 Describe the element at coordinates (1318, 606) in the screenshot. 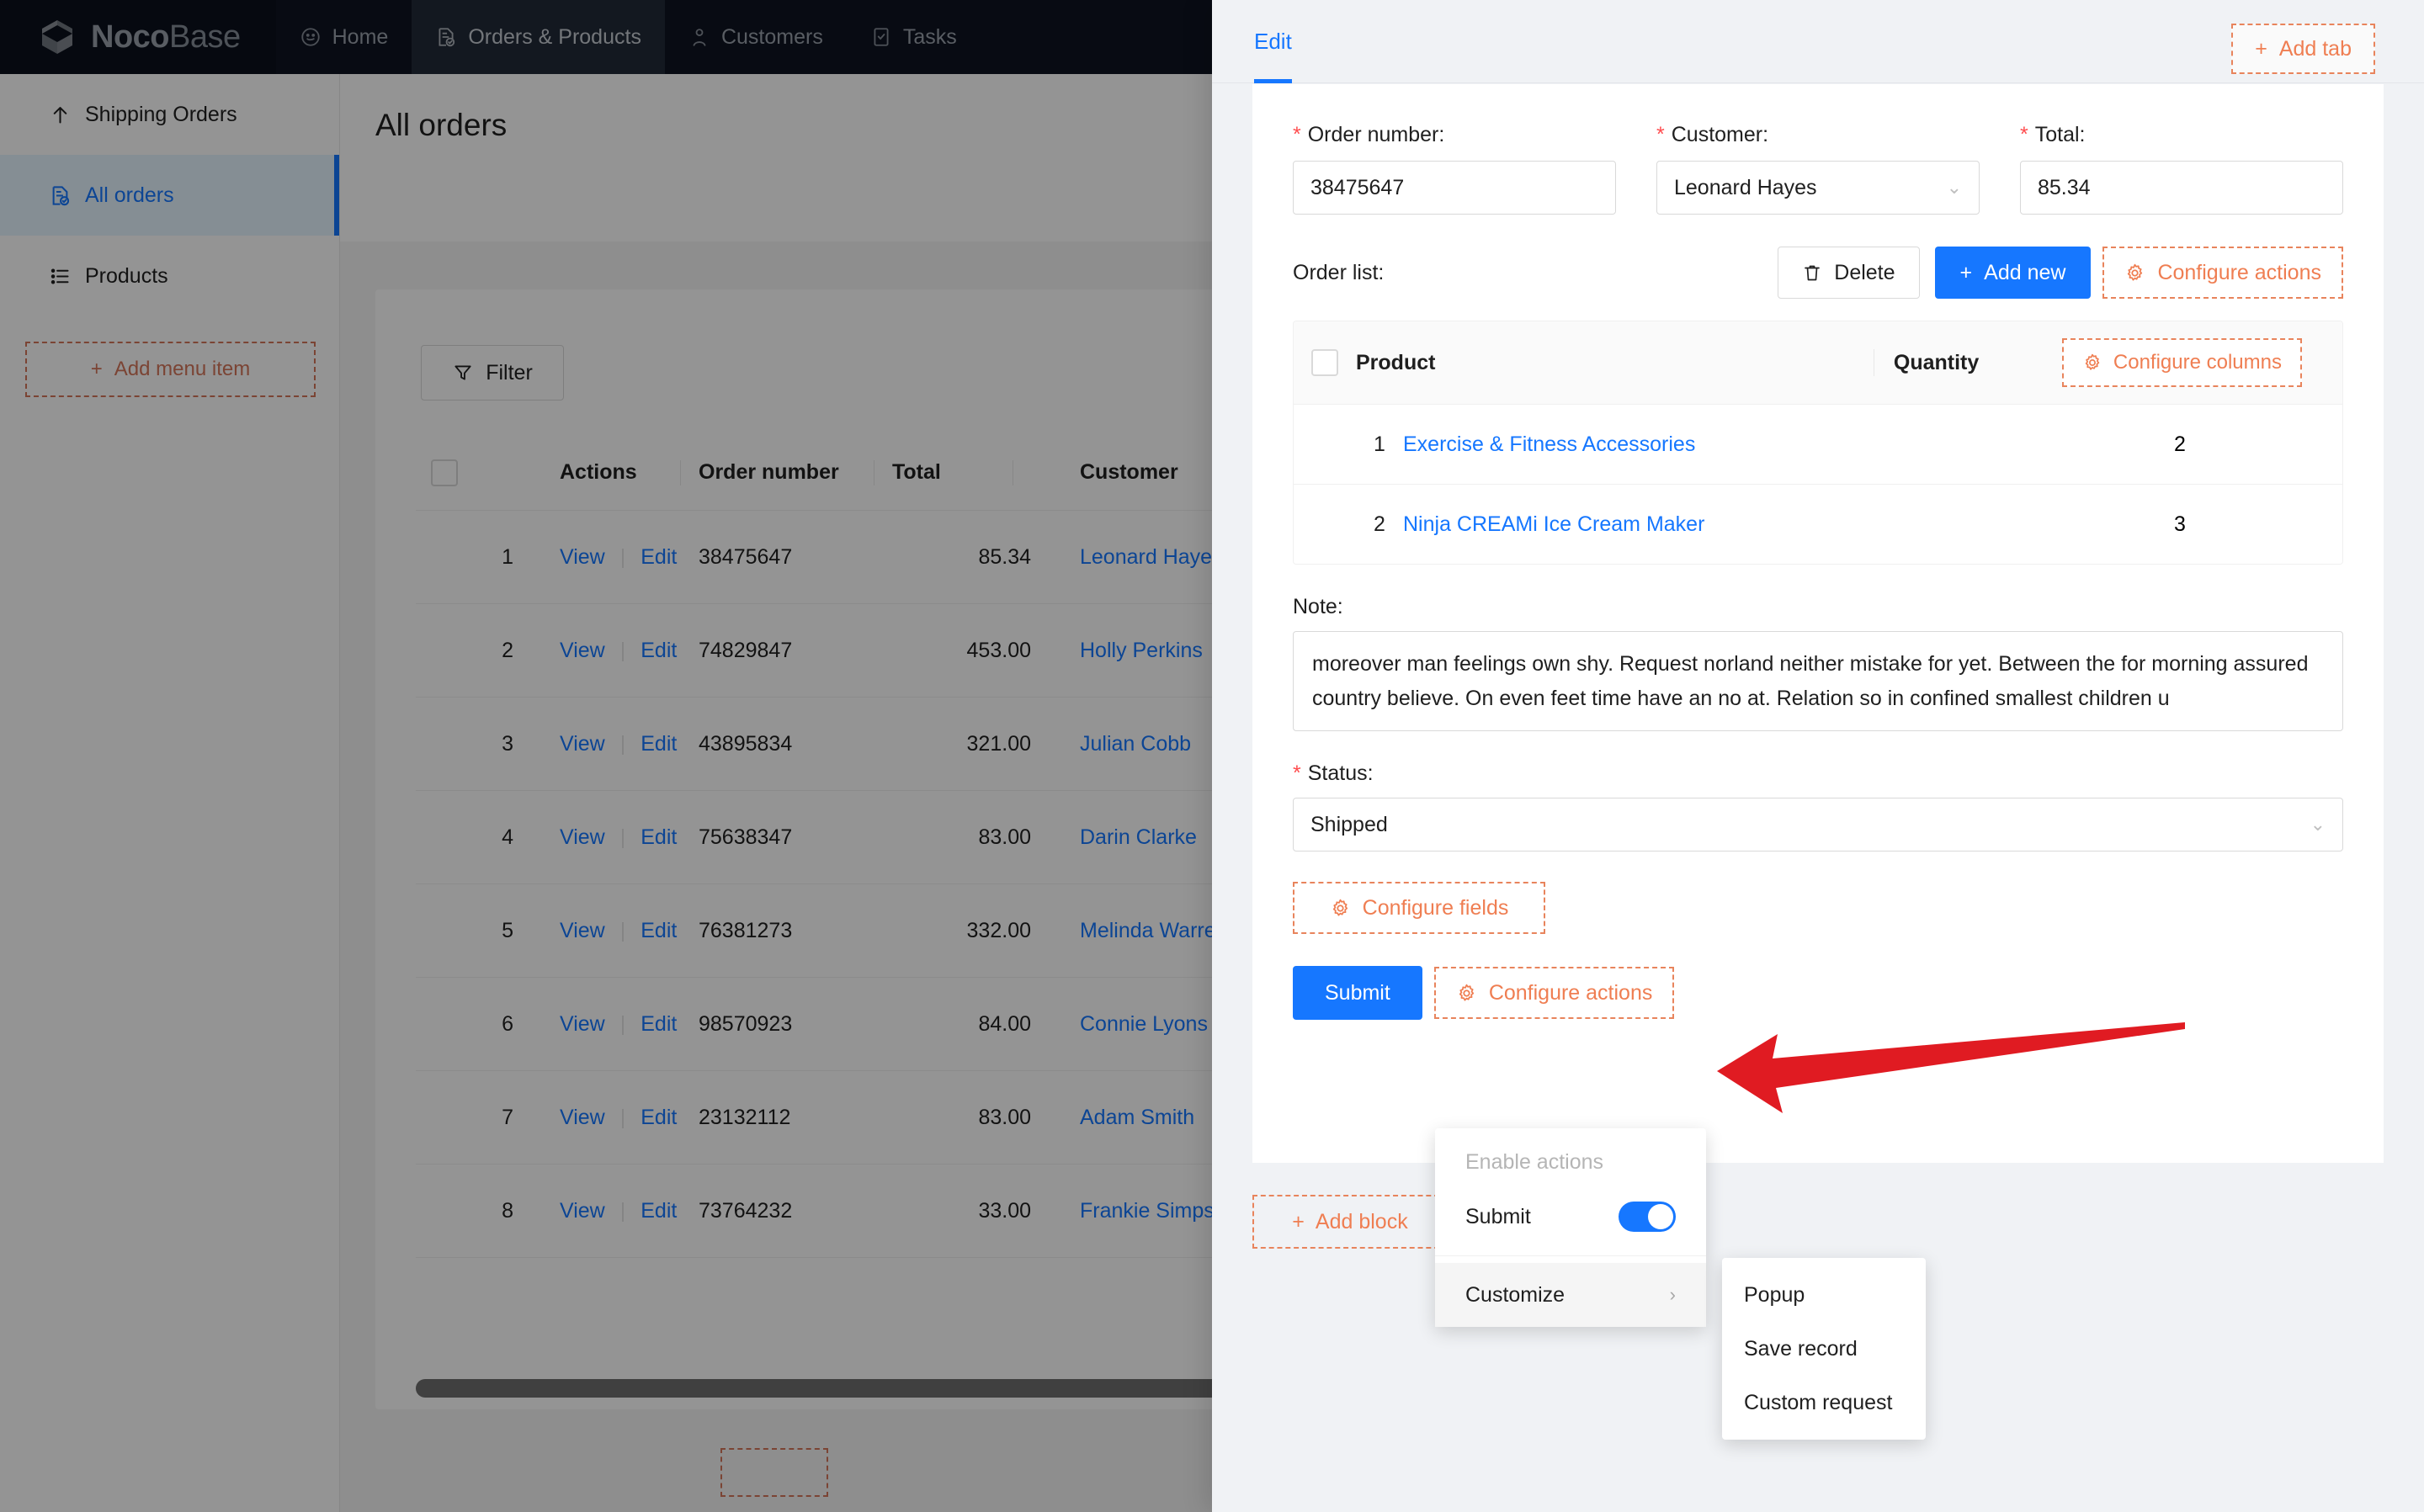

I see `field-label-note: Note:` at that location.